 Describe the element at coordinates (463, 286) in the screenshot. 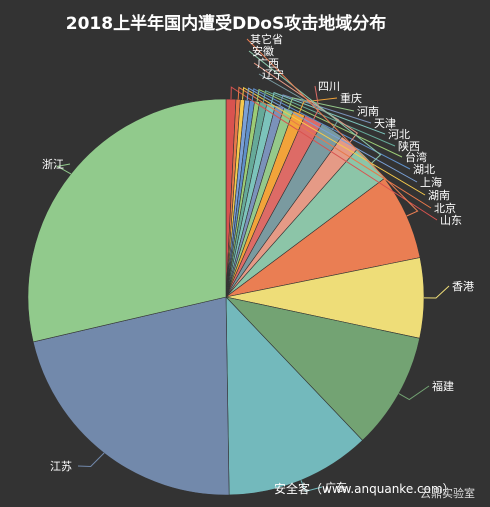

I see `slice-label-16: 香港` at that location.